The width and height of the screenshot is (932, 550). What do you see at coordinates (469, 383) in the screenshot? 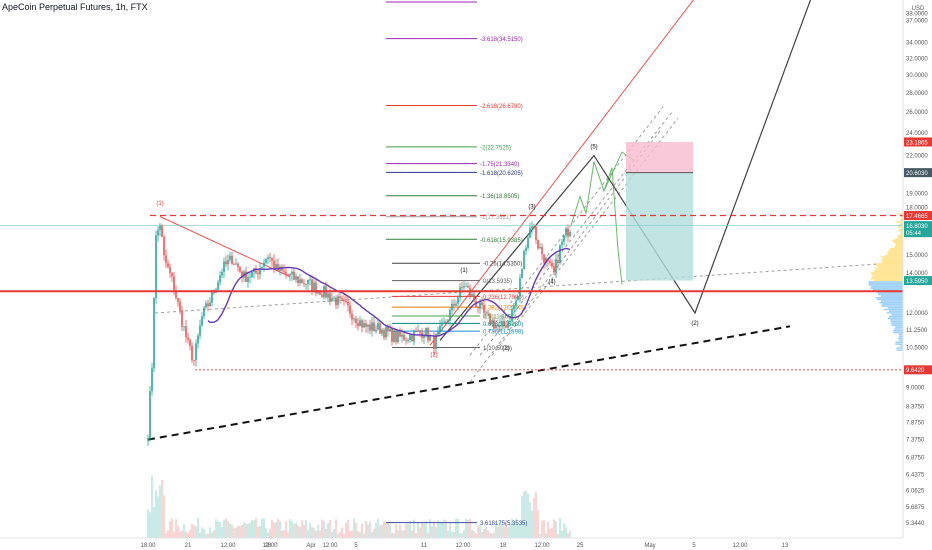
I see `support-trendline` at bounding box center [469, 383].